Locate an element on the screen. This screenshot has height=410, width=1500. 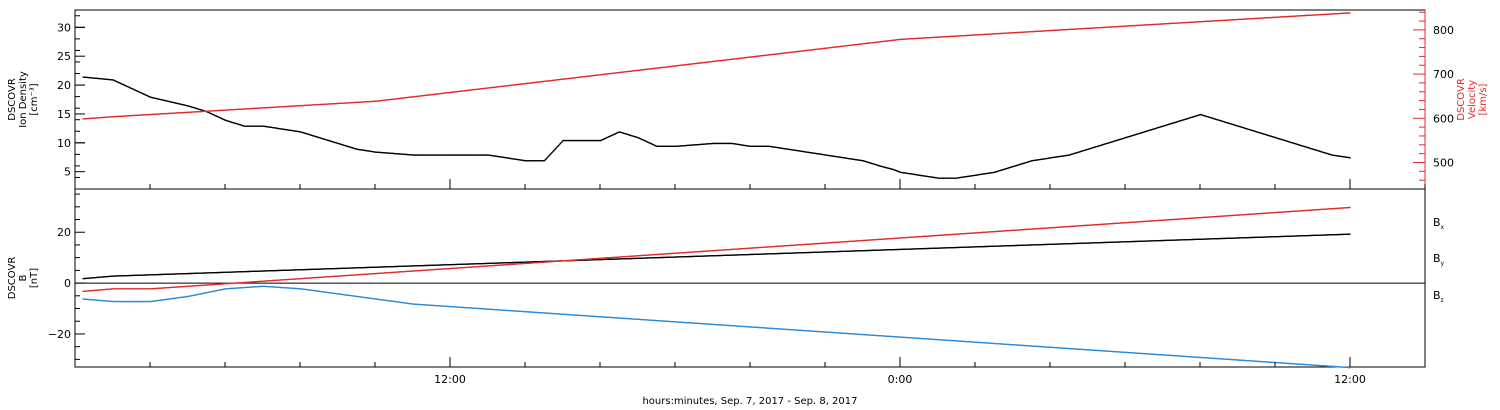
axis-title-line: DSCOVR is located at coordinates (1461, 99).